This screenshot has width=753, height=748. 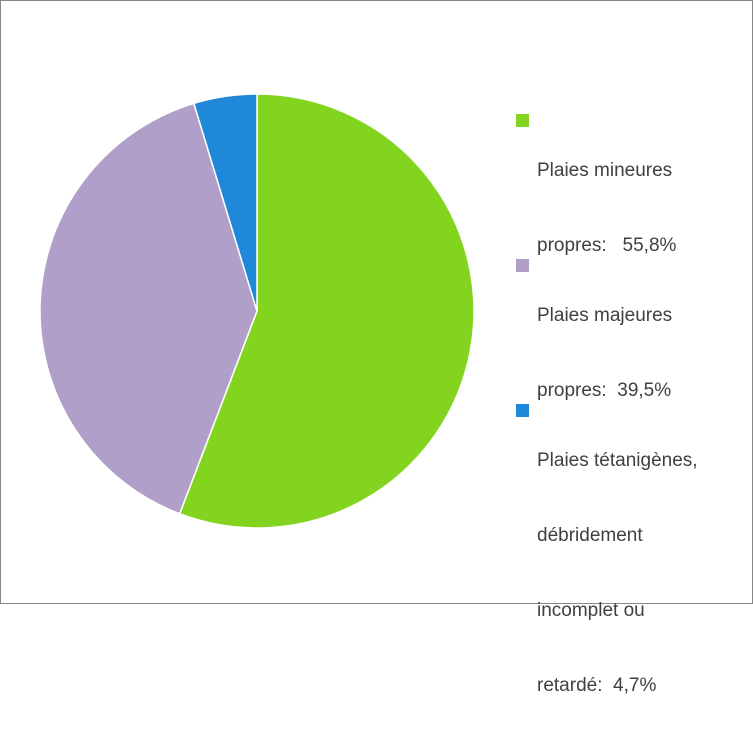 I want to click on legend-swatch-plaies-majeures, so click(x=522, y=265).